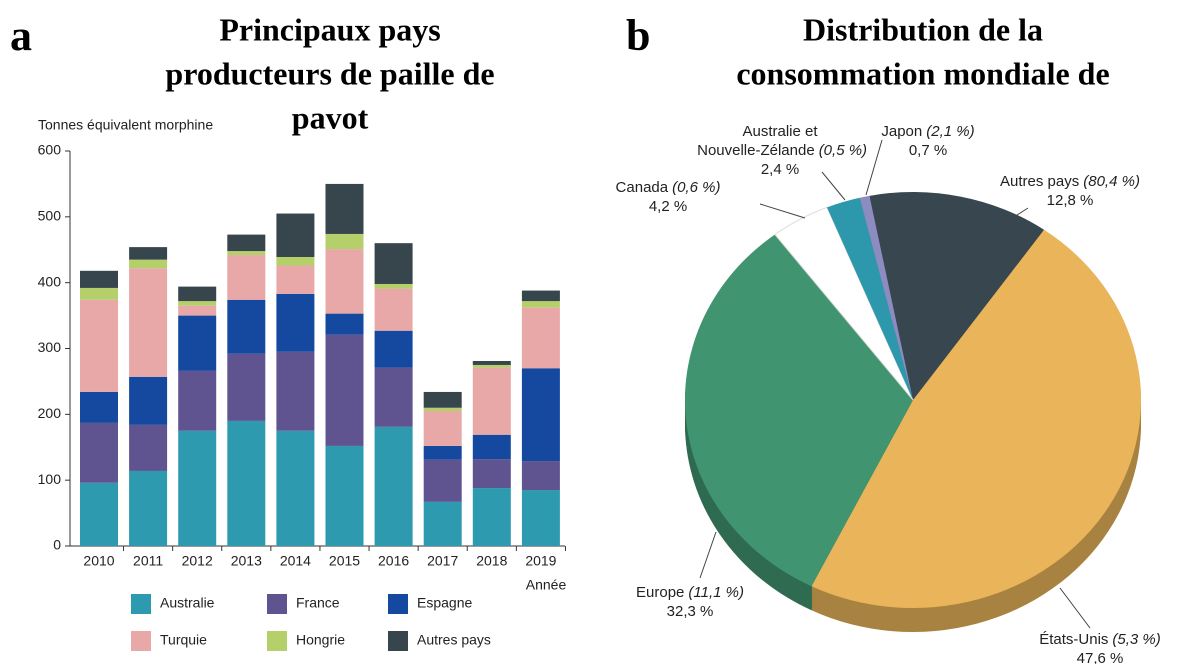 Image resolution: width=1179 pixels, height=664 pixels. What do you see at coordinates (491, 561) in the screenshot?
I see `x-tick-label: 2018` at bounding box center [491, 561].